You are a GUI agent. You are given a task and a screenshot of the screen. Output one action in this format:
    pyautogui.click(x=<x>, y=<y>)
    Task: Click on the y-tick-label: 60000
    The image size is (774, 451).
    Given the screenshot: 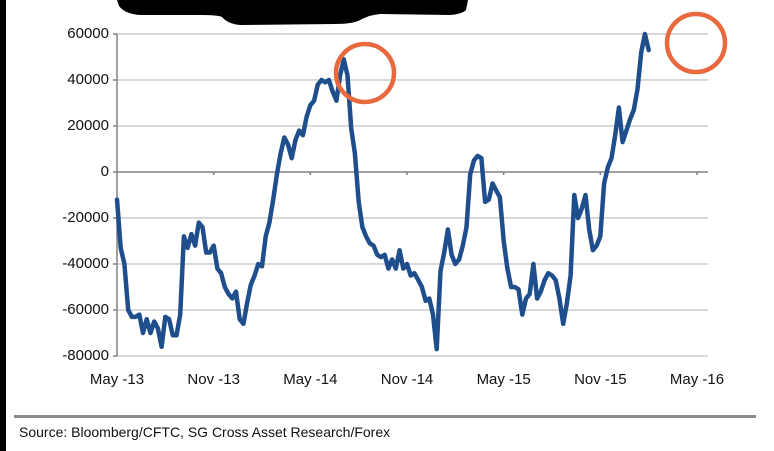 What is the action you would take?
    pyautogui.click(x=88, y=33)
    